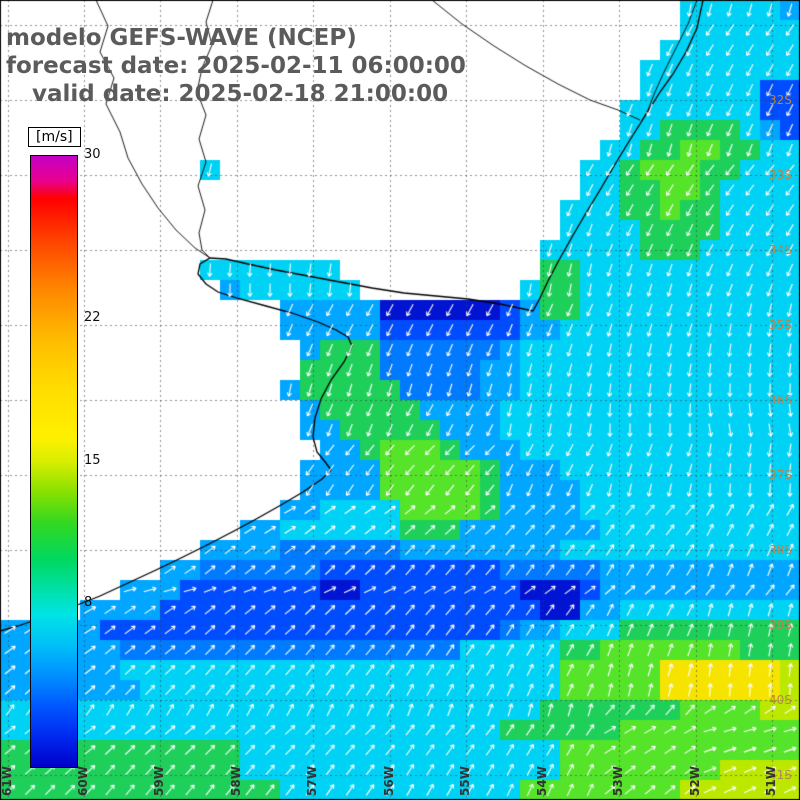 The height and width of the screenshot is (800, 800). What do you see at coordinates (780, 700) in the screenshot?
I see `latitude-label: 40S` at bounding box center [780, 700].